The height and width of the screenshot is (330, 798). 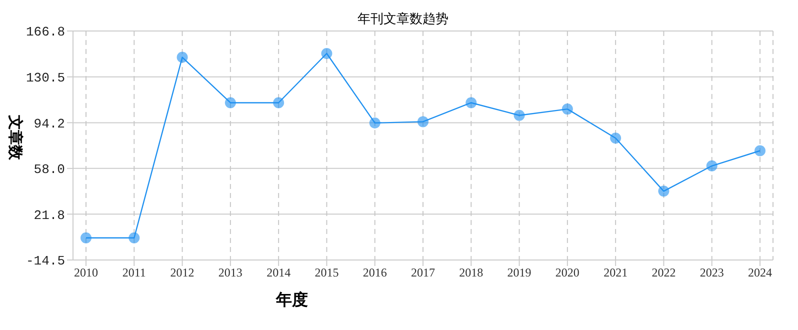 I want to click on x-tick-label: 2020, so click(x=567, y=273).